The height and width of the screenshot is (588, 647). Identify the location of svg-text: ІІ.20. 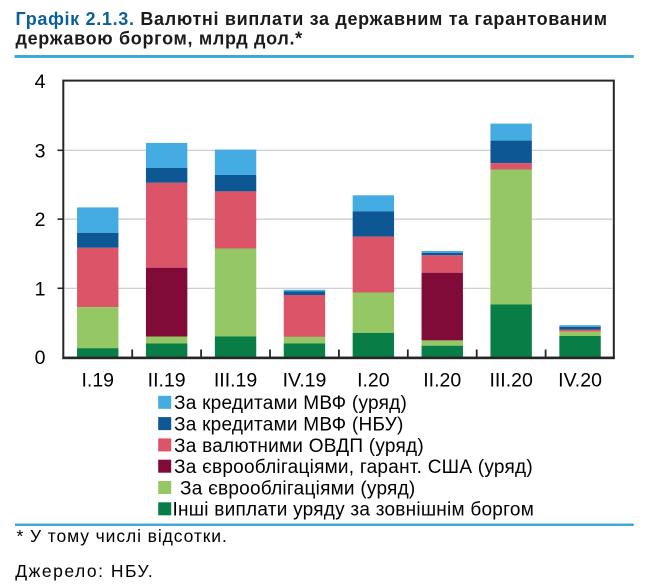
(442, 380).